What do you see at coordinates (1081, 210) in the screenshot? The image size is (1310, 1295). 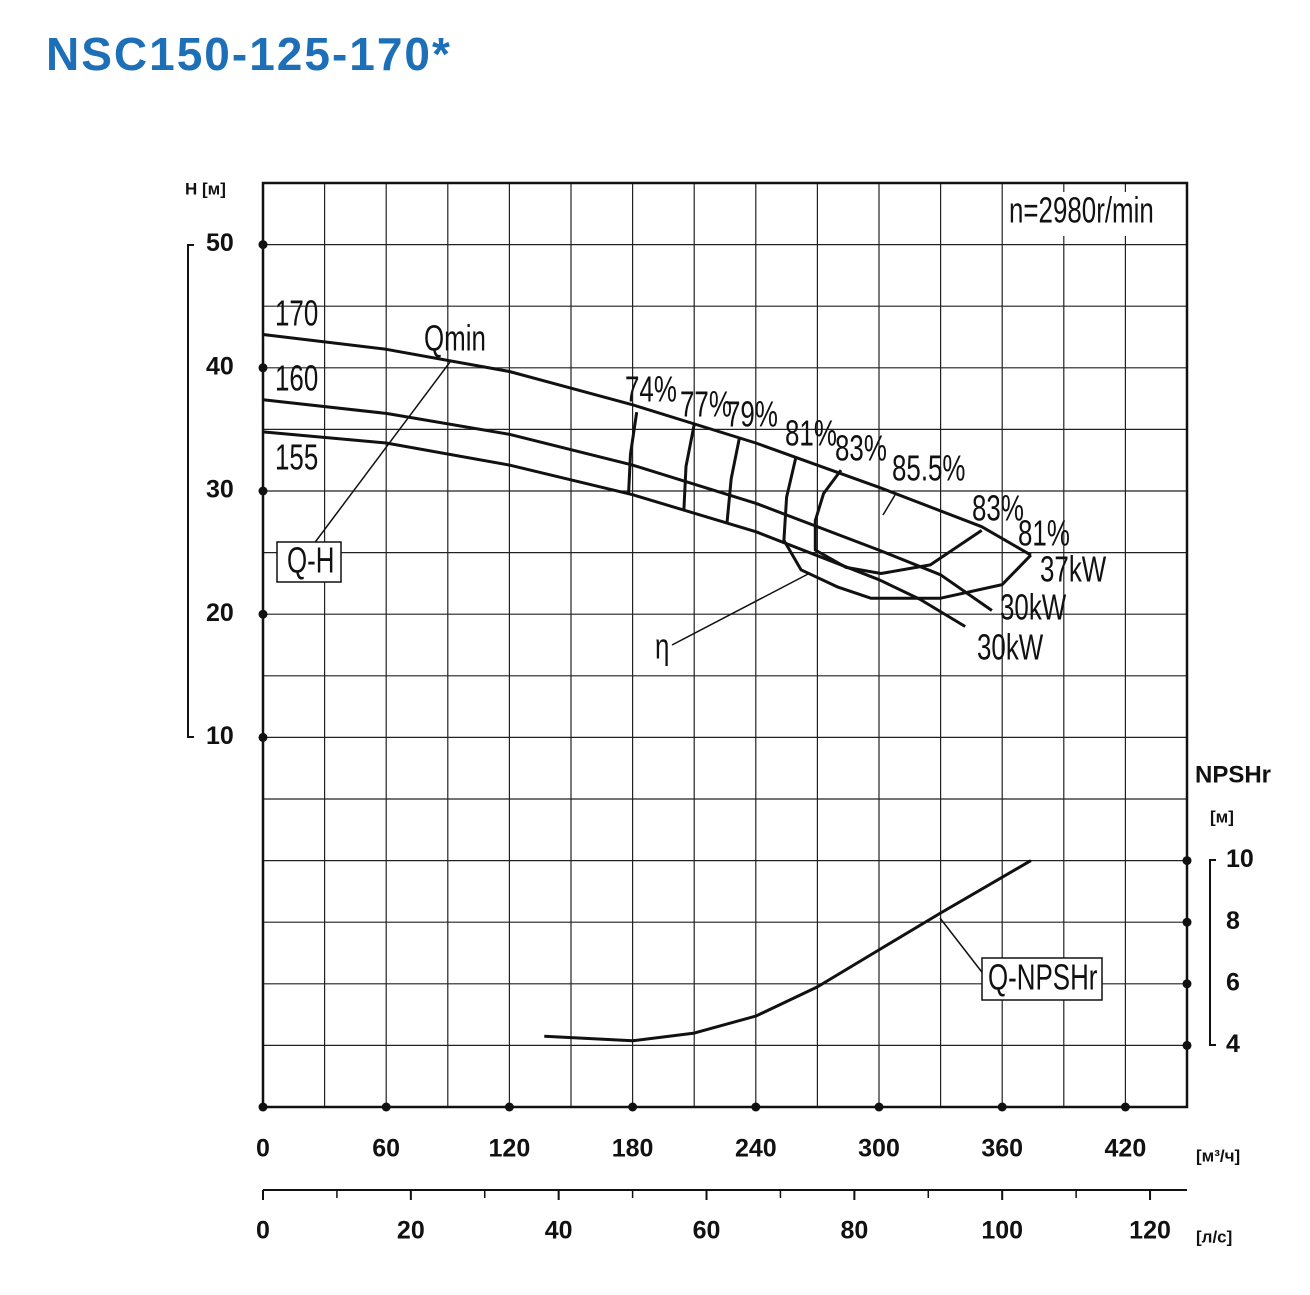 I see `speed-label: n=2980r/min` at bounding box center [1081, 210].